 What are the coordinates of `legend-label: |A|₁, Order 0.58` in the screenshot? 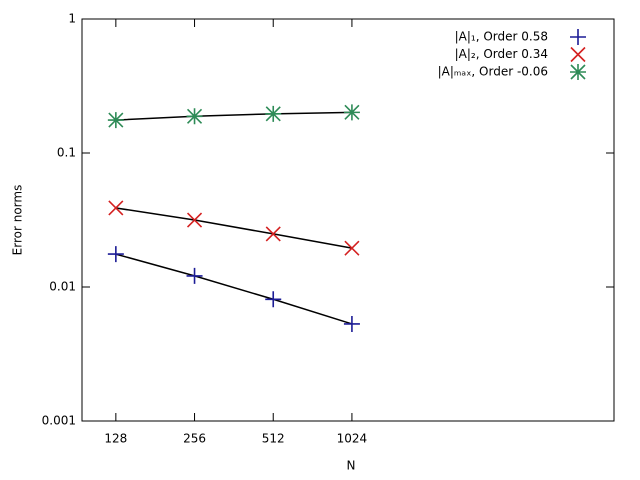 It's located at (501, 37).